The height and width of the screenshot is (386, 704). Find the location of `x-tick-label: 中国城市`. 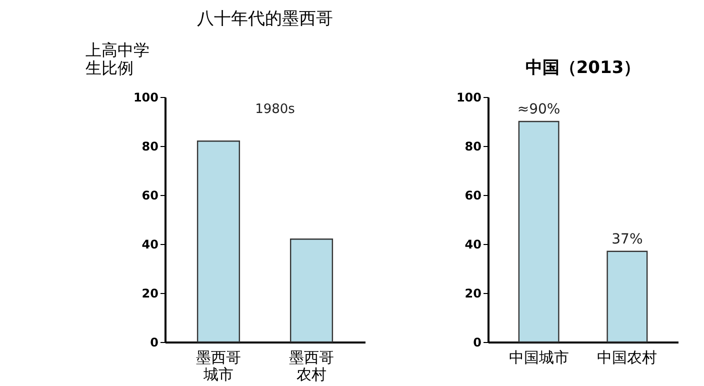

x-tick-label: 中国城市 is located at coordinates (538, 357).